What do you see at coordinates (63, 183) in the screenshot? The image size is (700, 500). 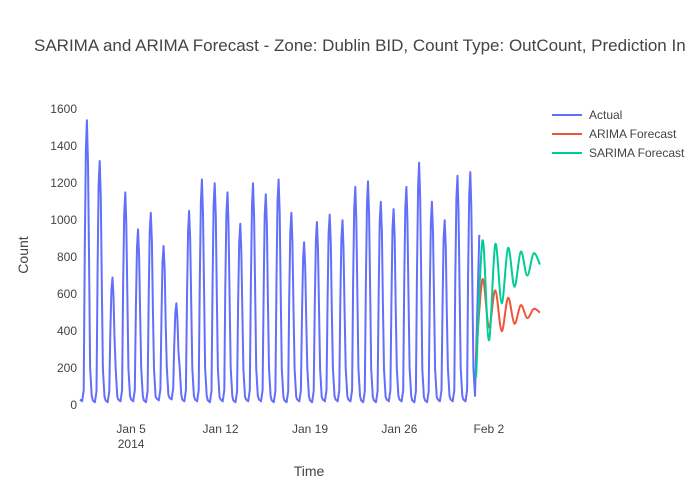 I see `y-tick-label: 1200` at bounding box center [63, 183].